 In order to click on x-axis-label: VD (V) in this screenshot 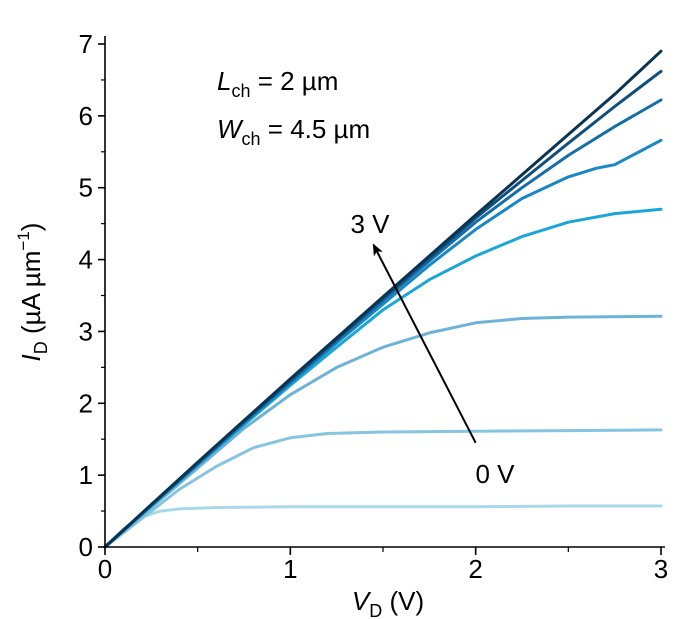, I will do `click(388, 602)`.